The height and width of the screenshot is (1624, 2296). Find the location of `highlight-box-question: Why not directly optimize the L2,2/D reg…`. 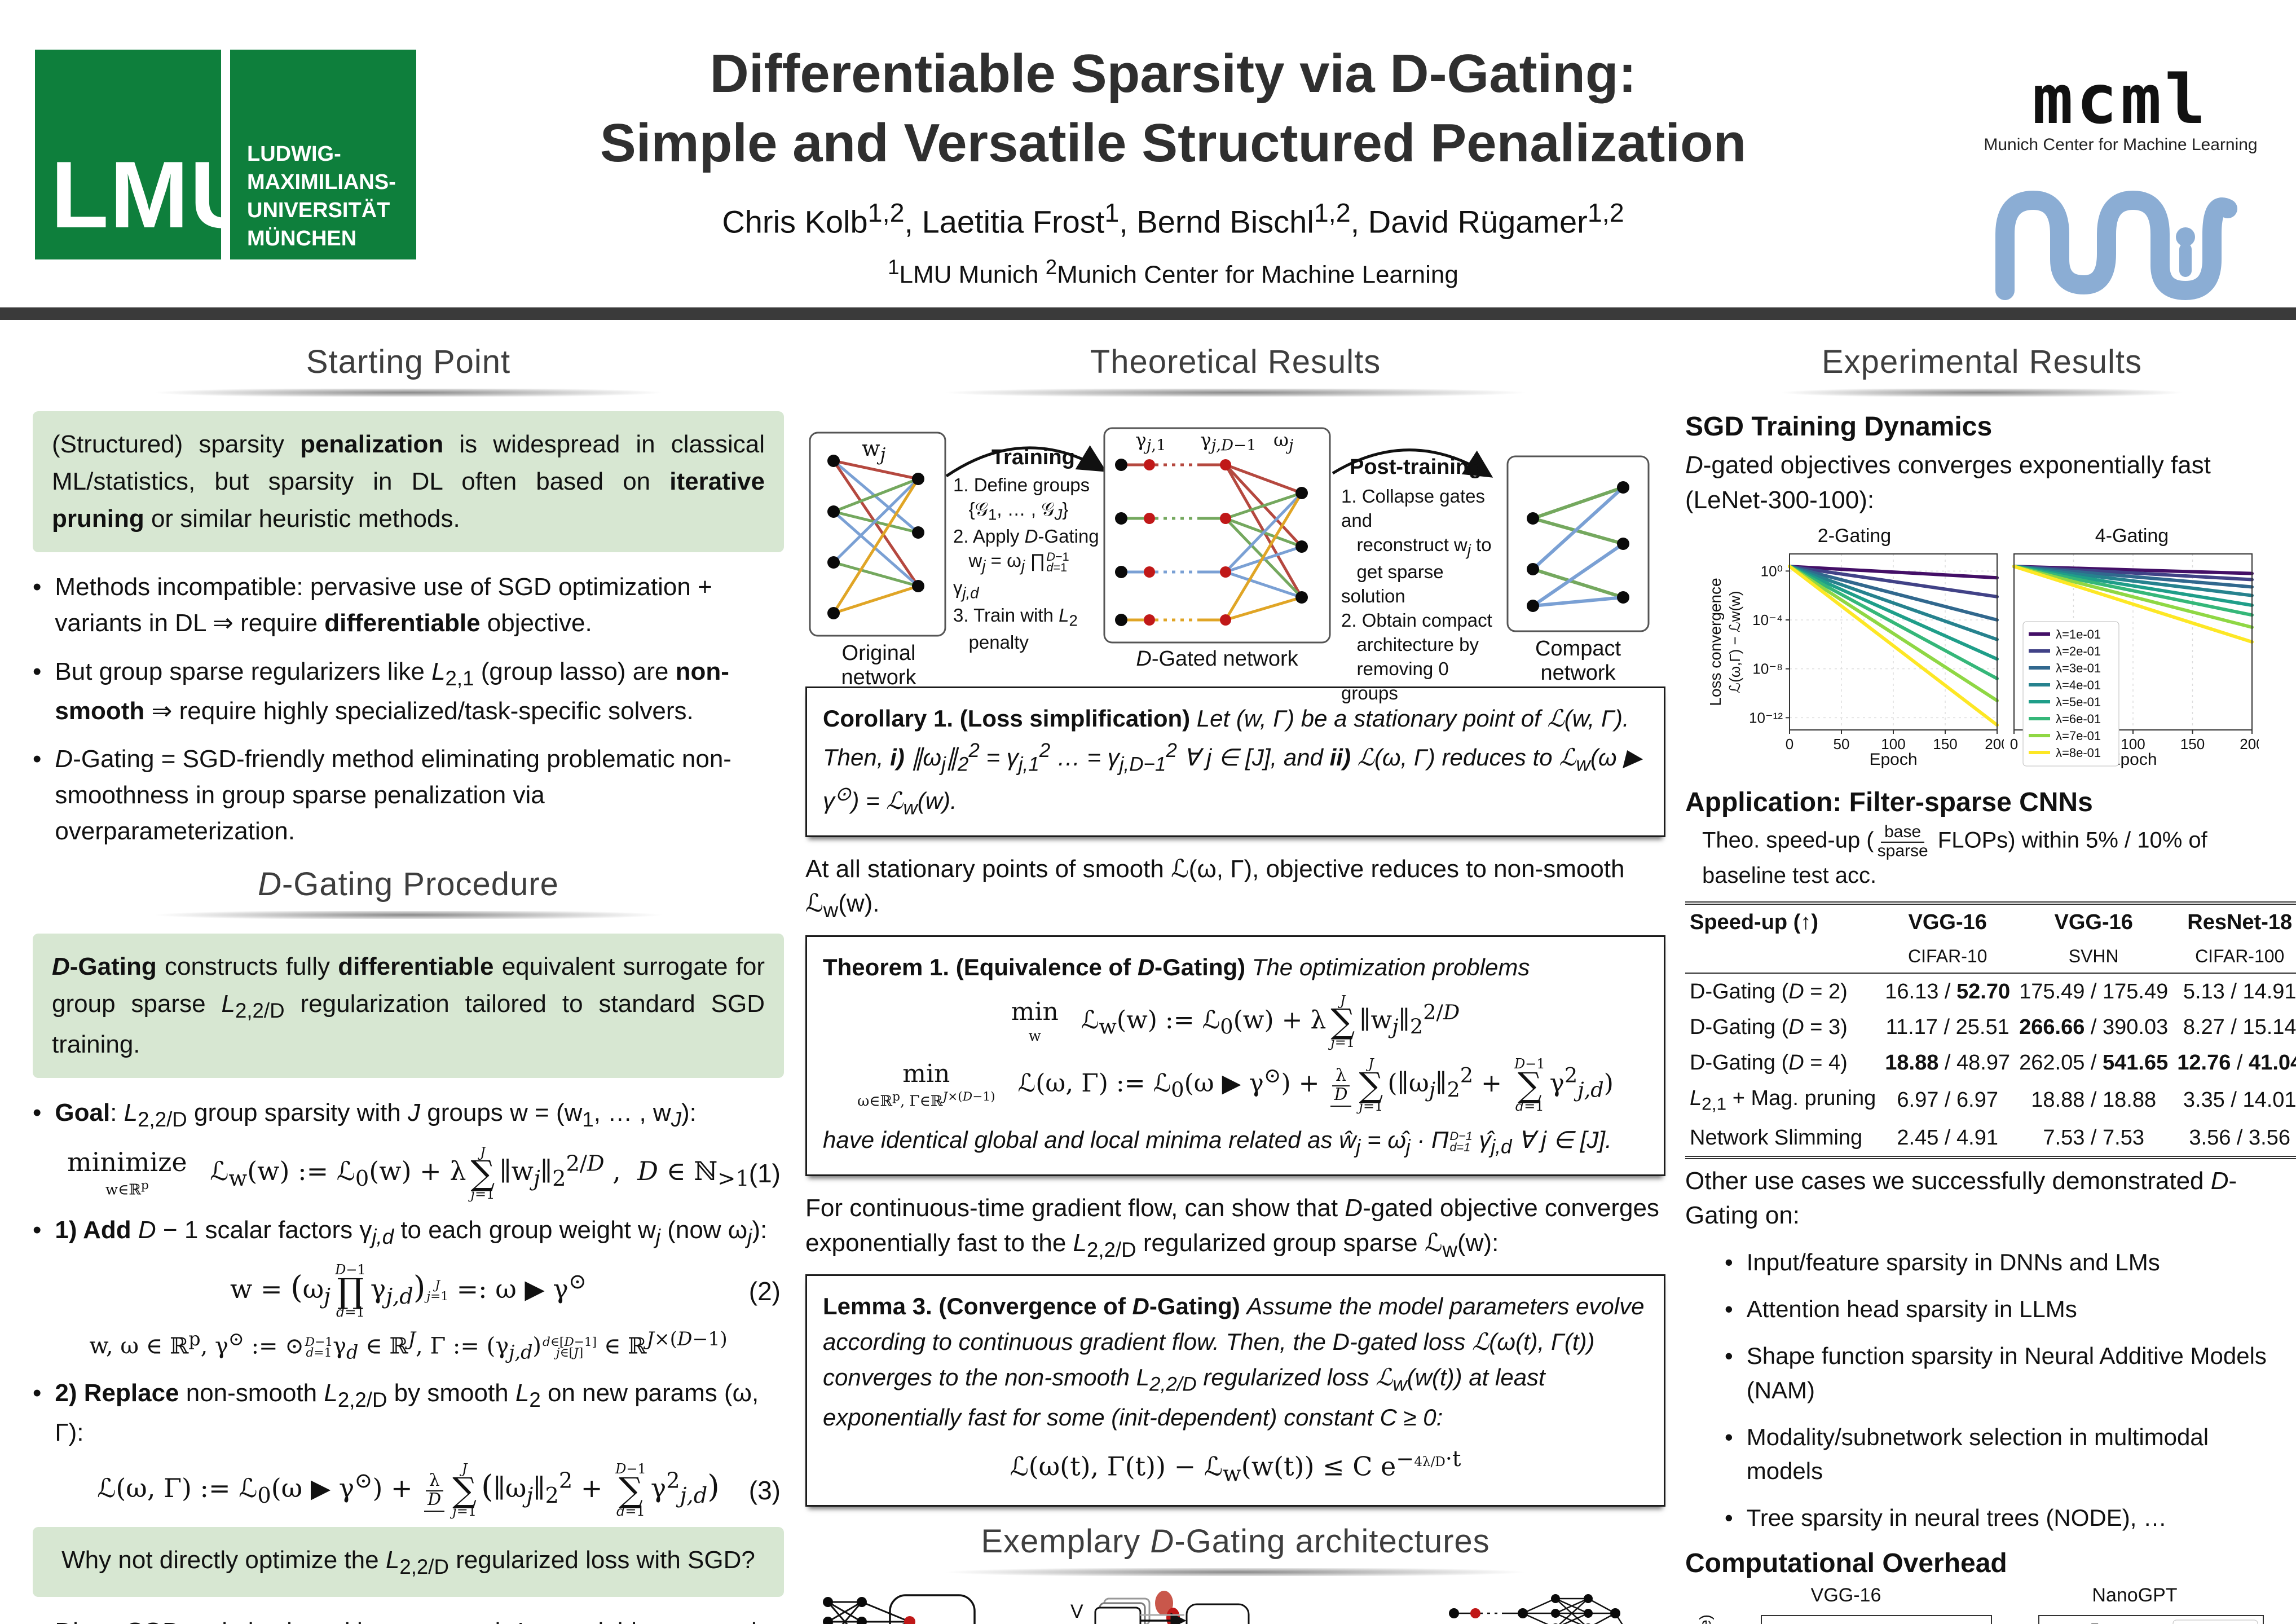

highlight-box-question: Why not directly optimize the L2,2/D reg… is located at coordinates (409, 1561).